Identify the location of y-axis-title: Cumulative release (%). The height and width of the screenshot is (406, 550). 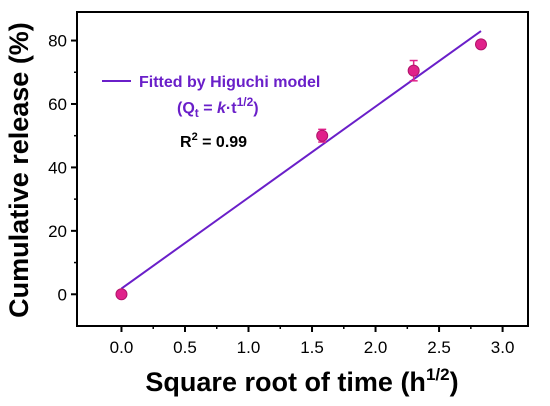
(19, 170).